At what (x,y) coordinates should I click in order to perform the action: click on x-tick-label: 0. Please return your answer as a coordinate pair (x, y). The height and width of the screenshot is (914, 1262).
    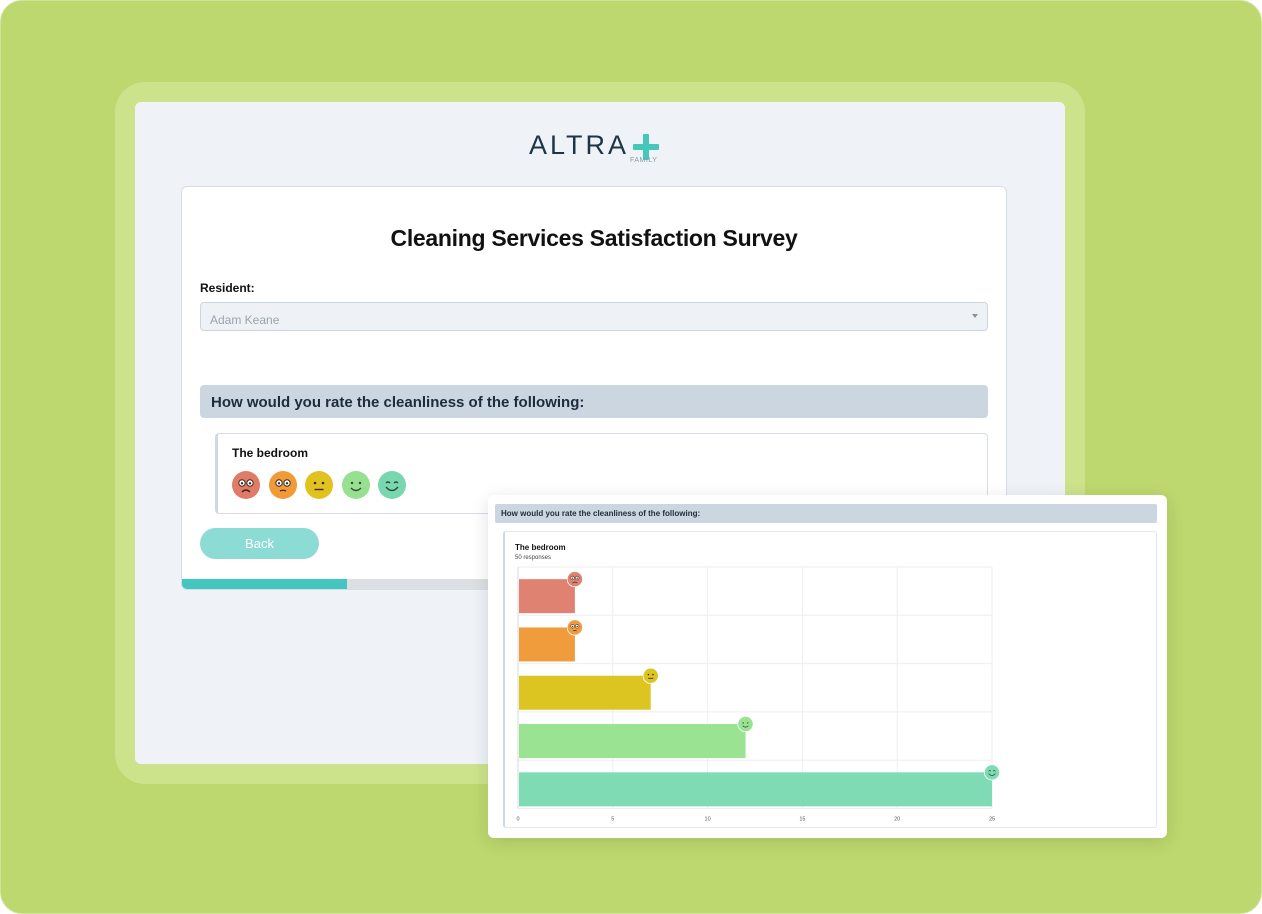
    Looking at the image, I should click on (517, 820).